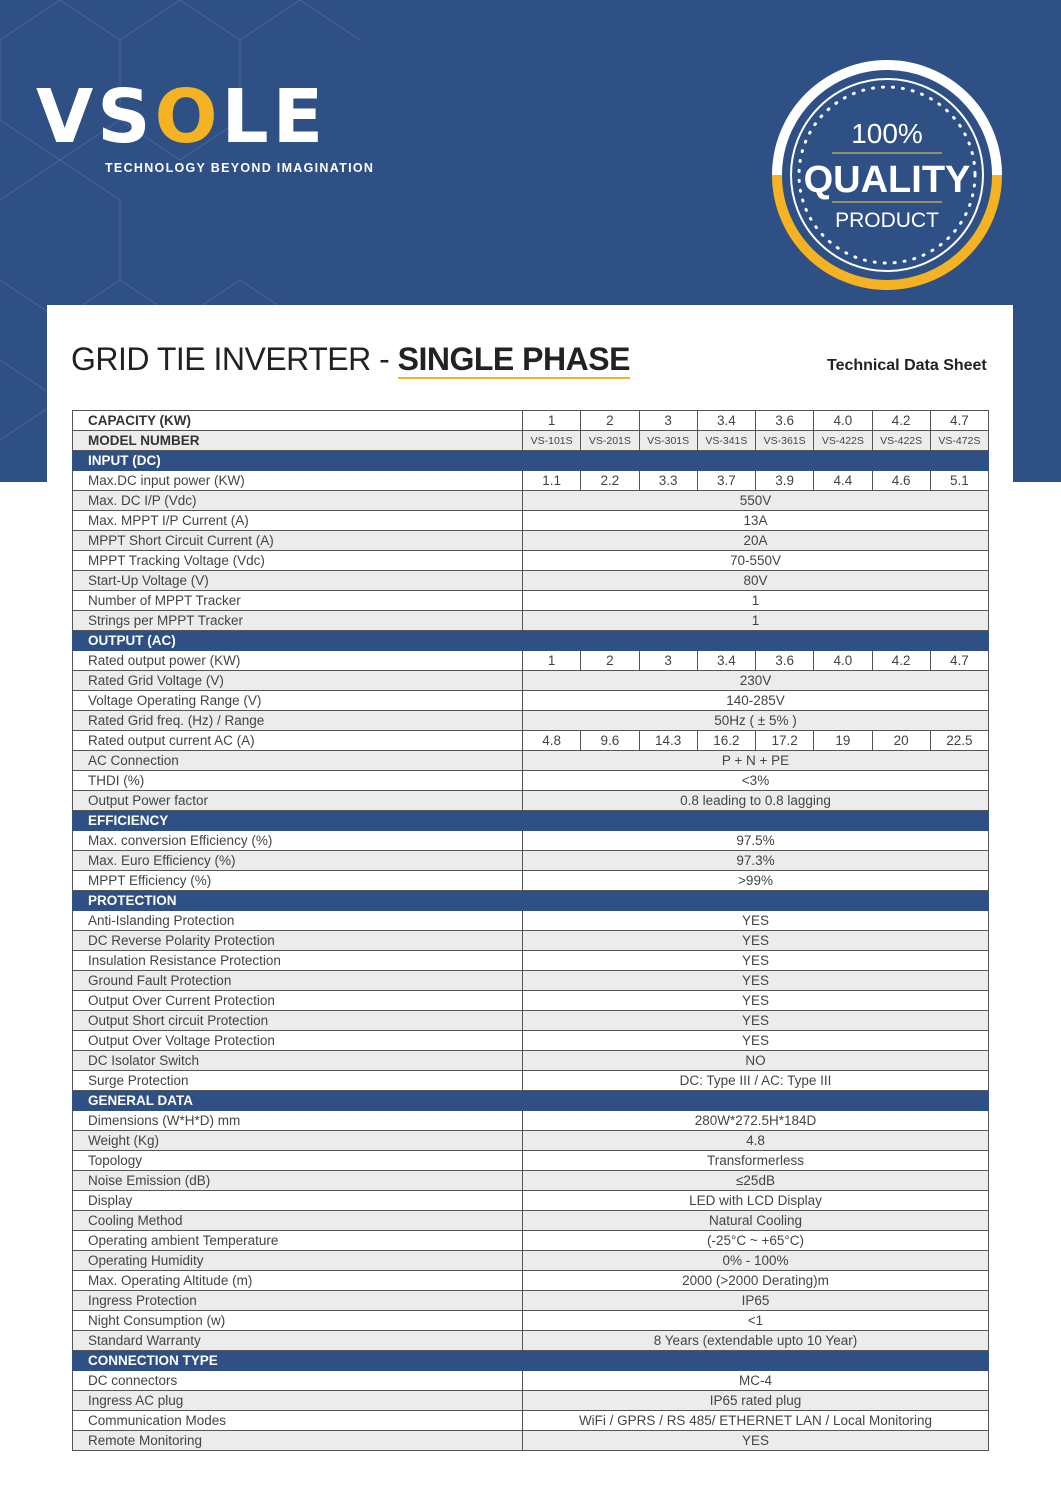  I want to click on row-value: VS-301S, so click(668, 440).